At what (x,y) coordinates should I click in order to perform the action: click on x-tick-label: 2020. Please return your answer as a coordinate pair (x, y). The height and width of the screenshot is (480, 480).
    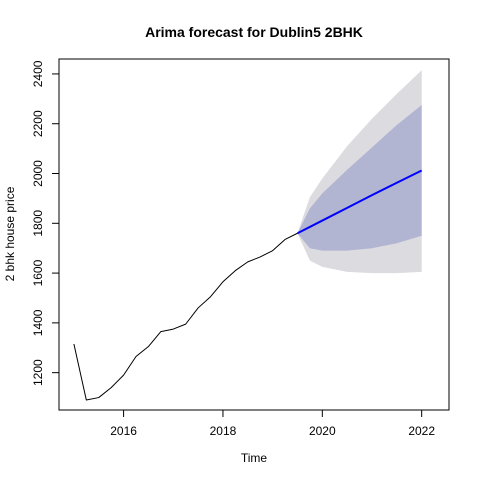
    Looking at the image, I should click on (322, 431).